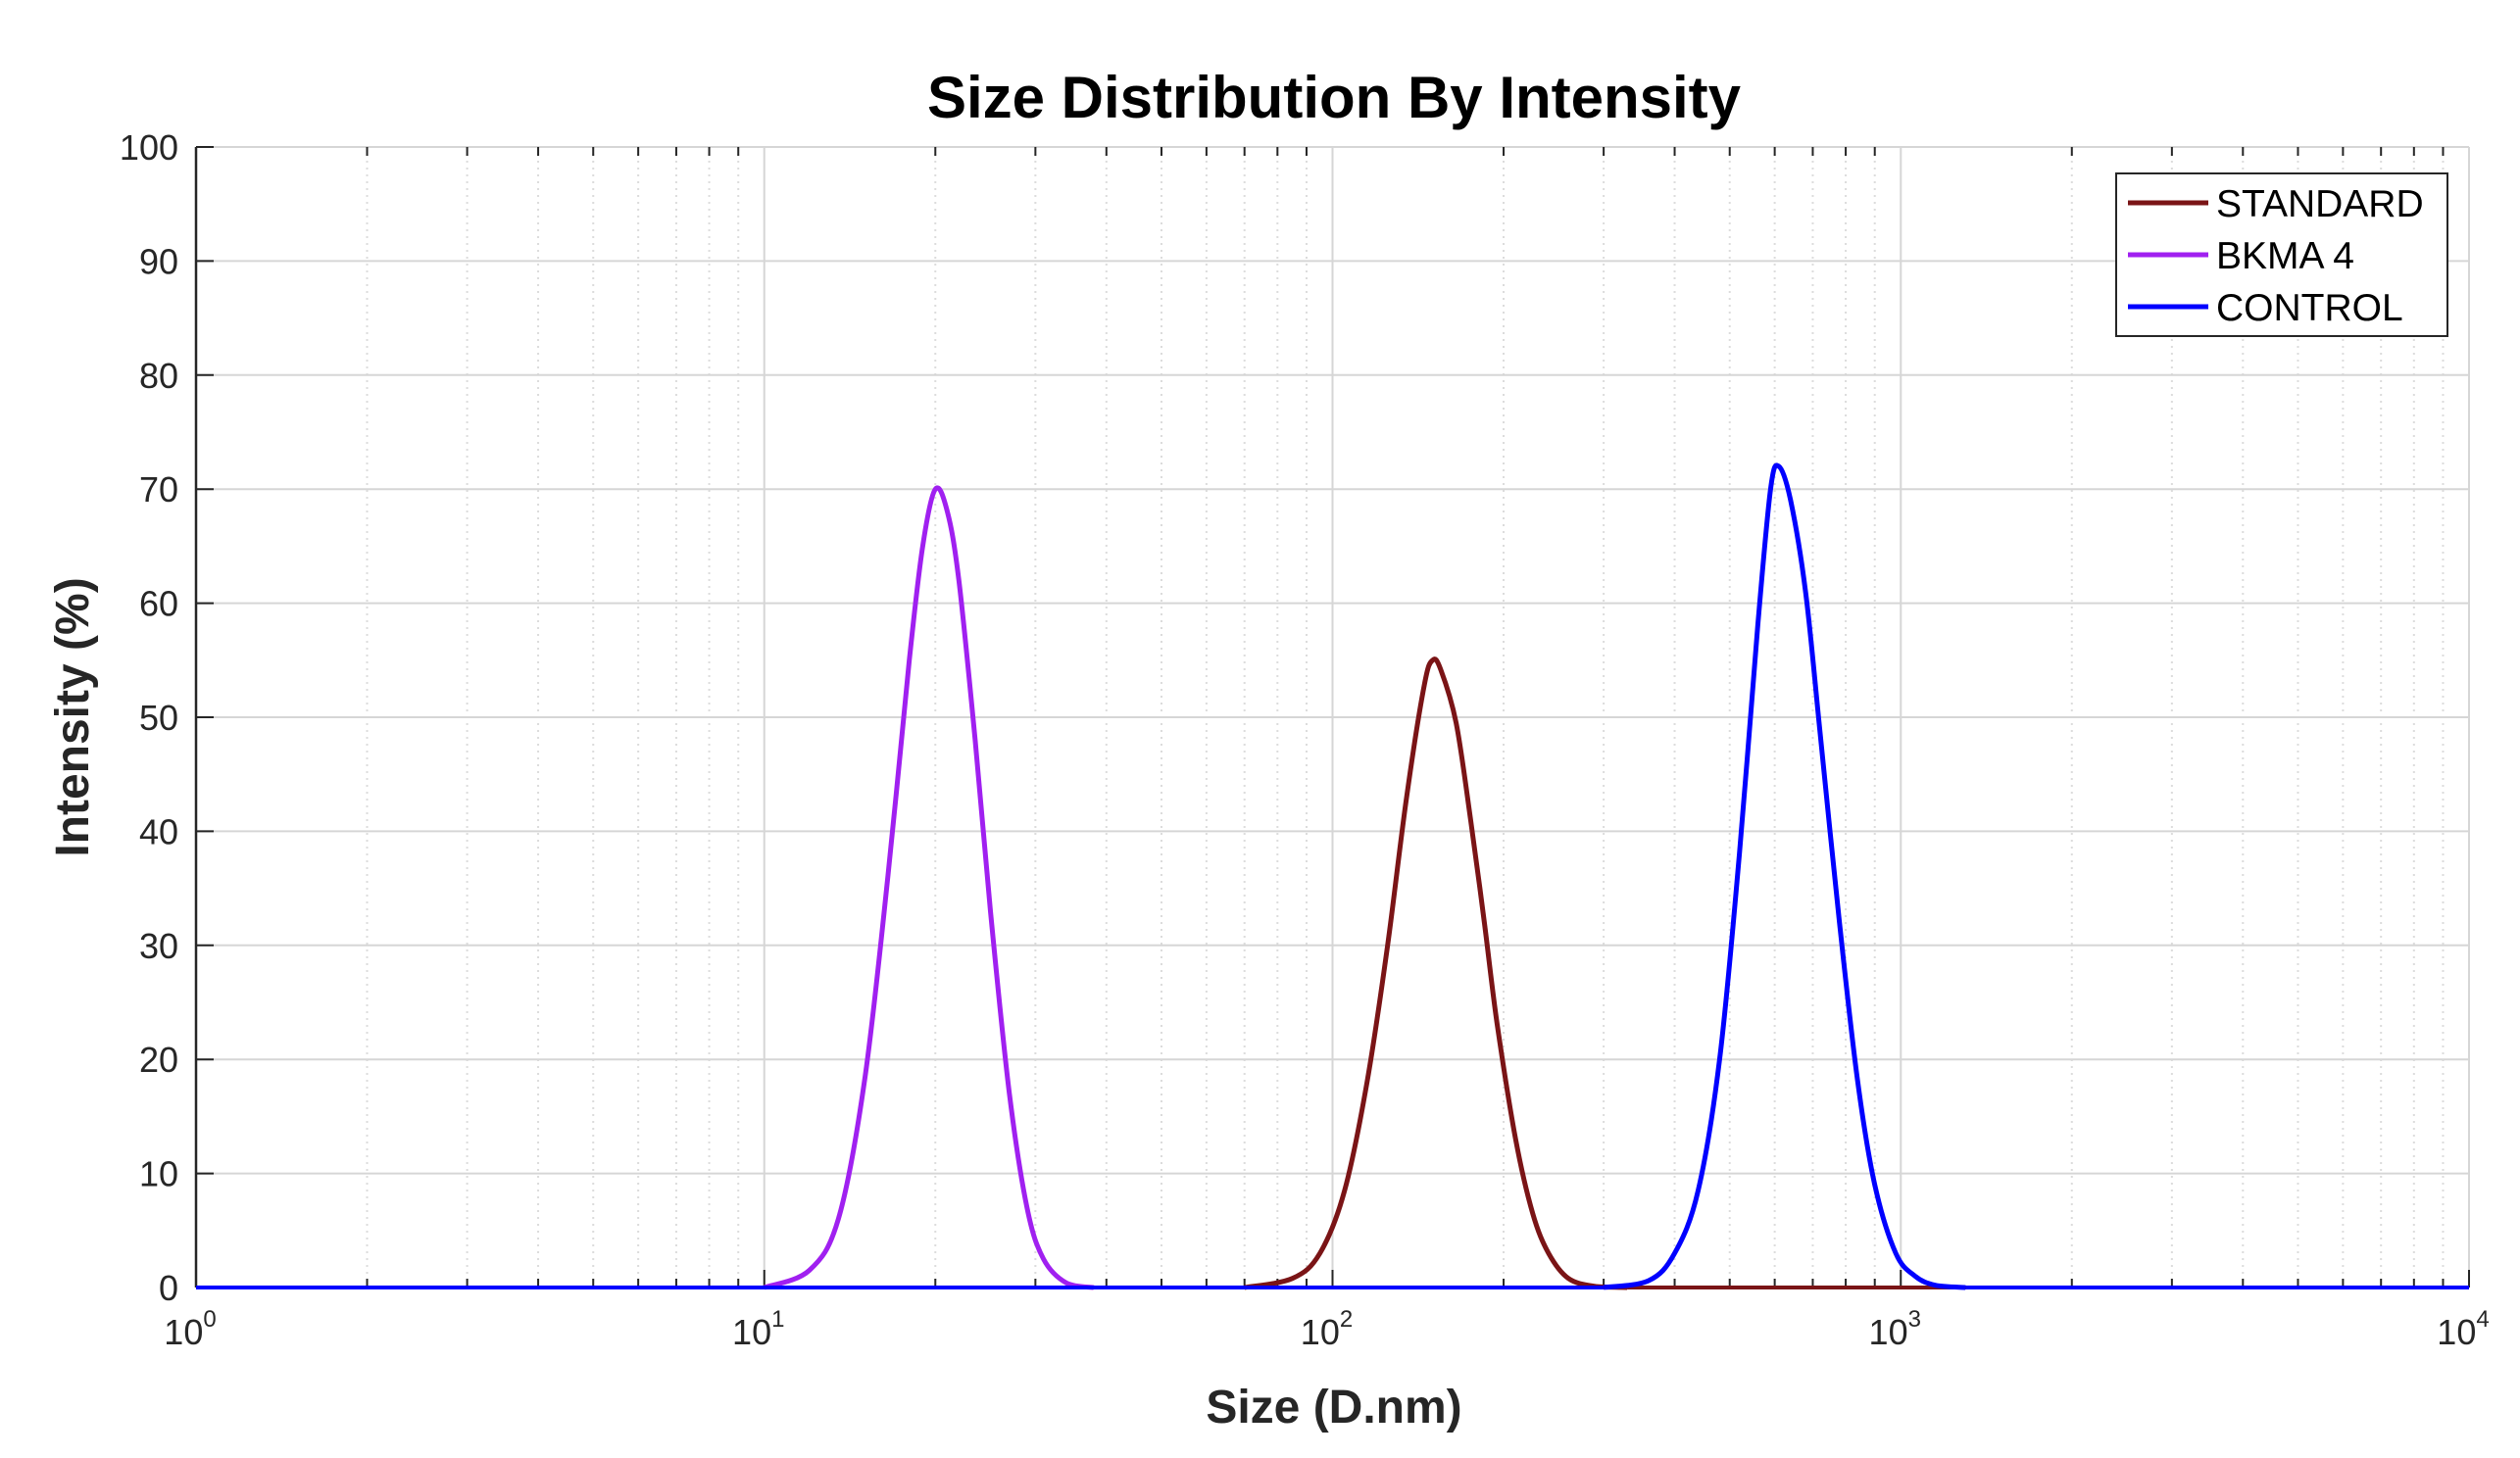 The image size is (2520, 1458). I want to click on y-tick-label: 40, so click(158, 831).